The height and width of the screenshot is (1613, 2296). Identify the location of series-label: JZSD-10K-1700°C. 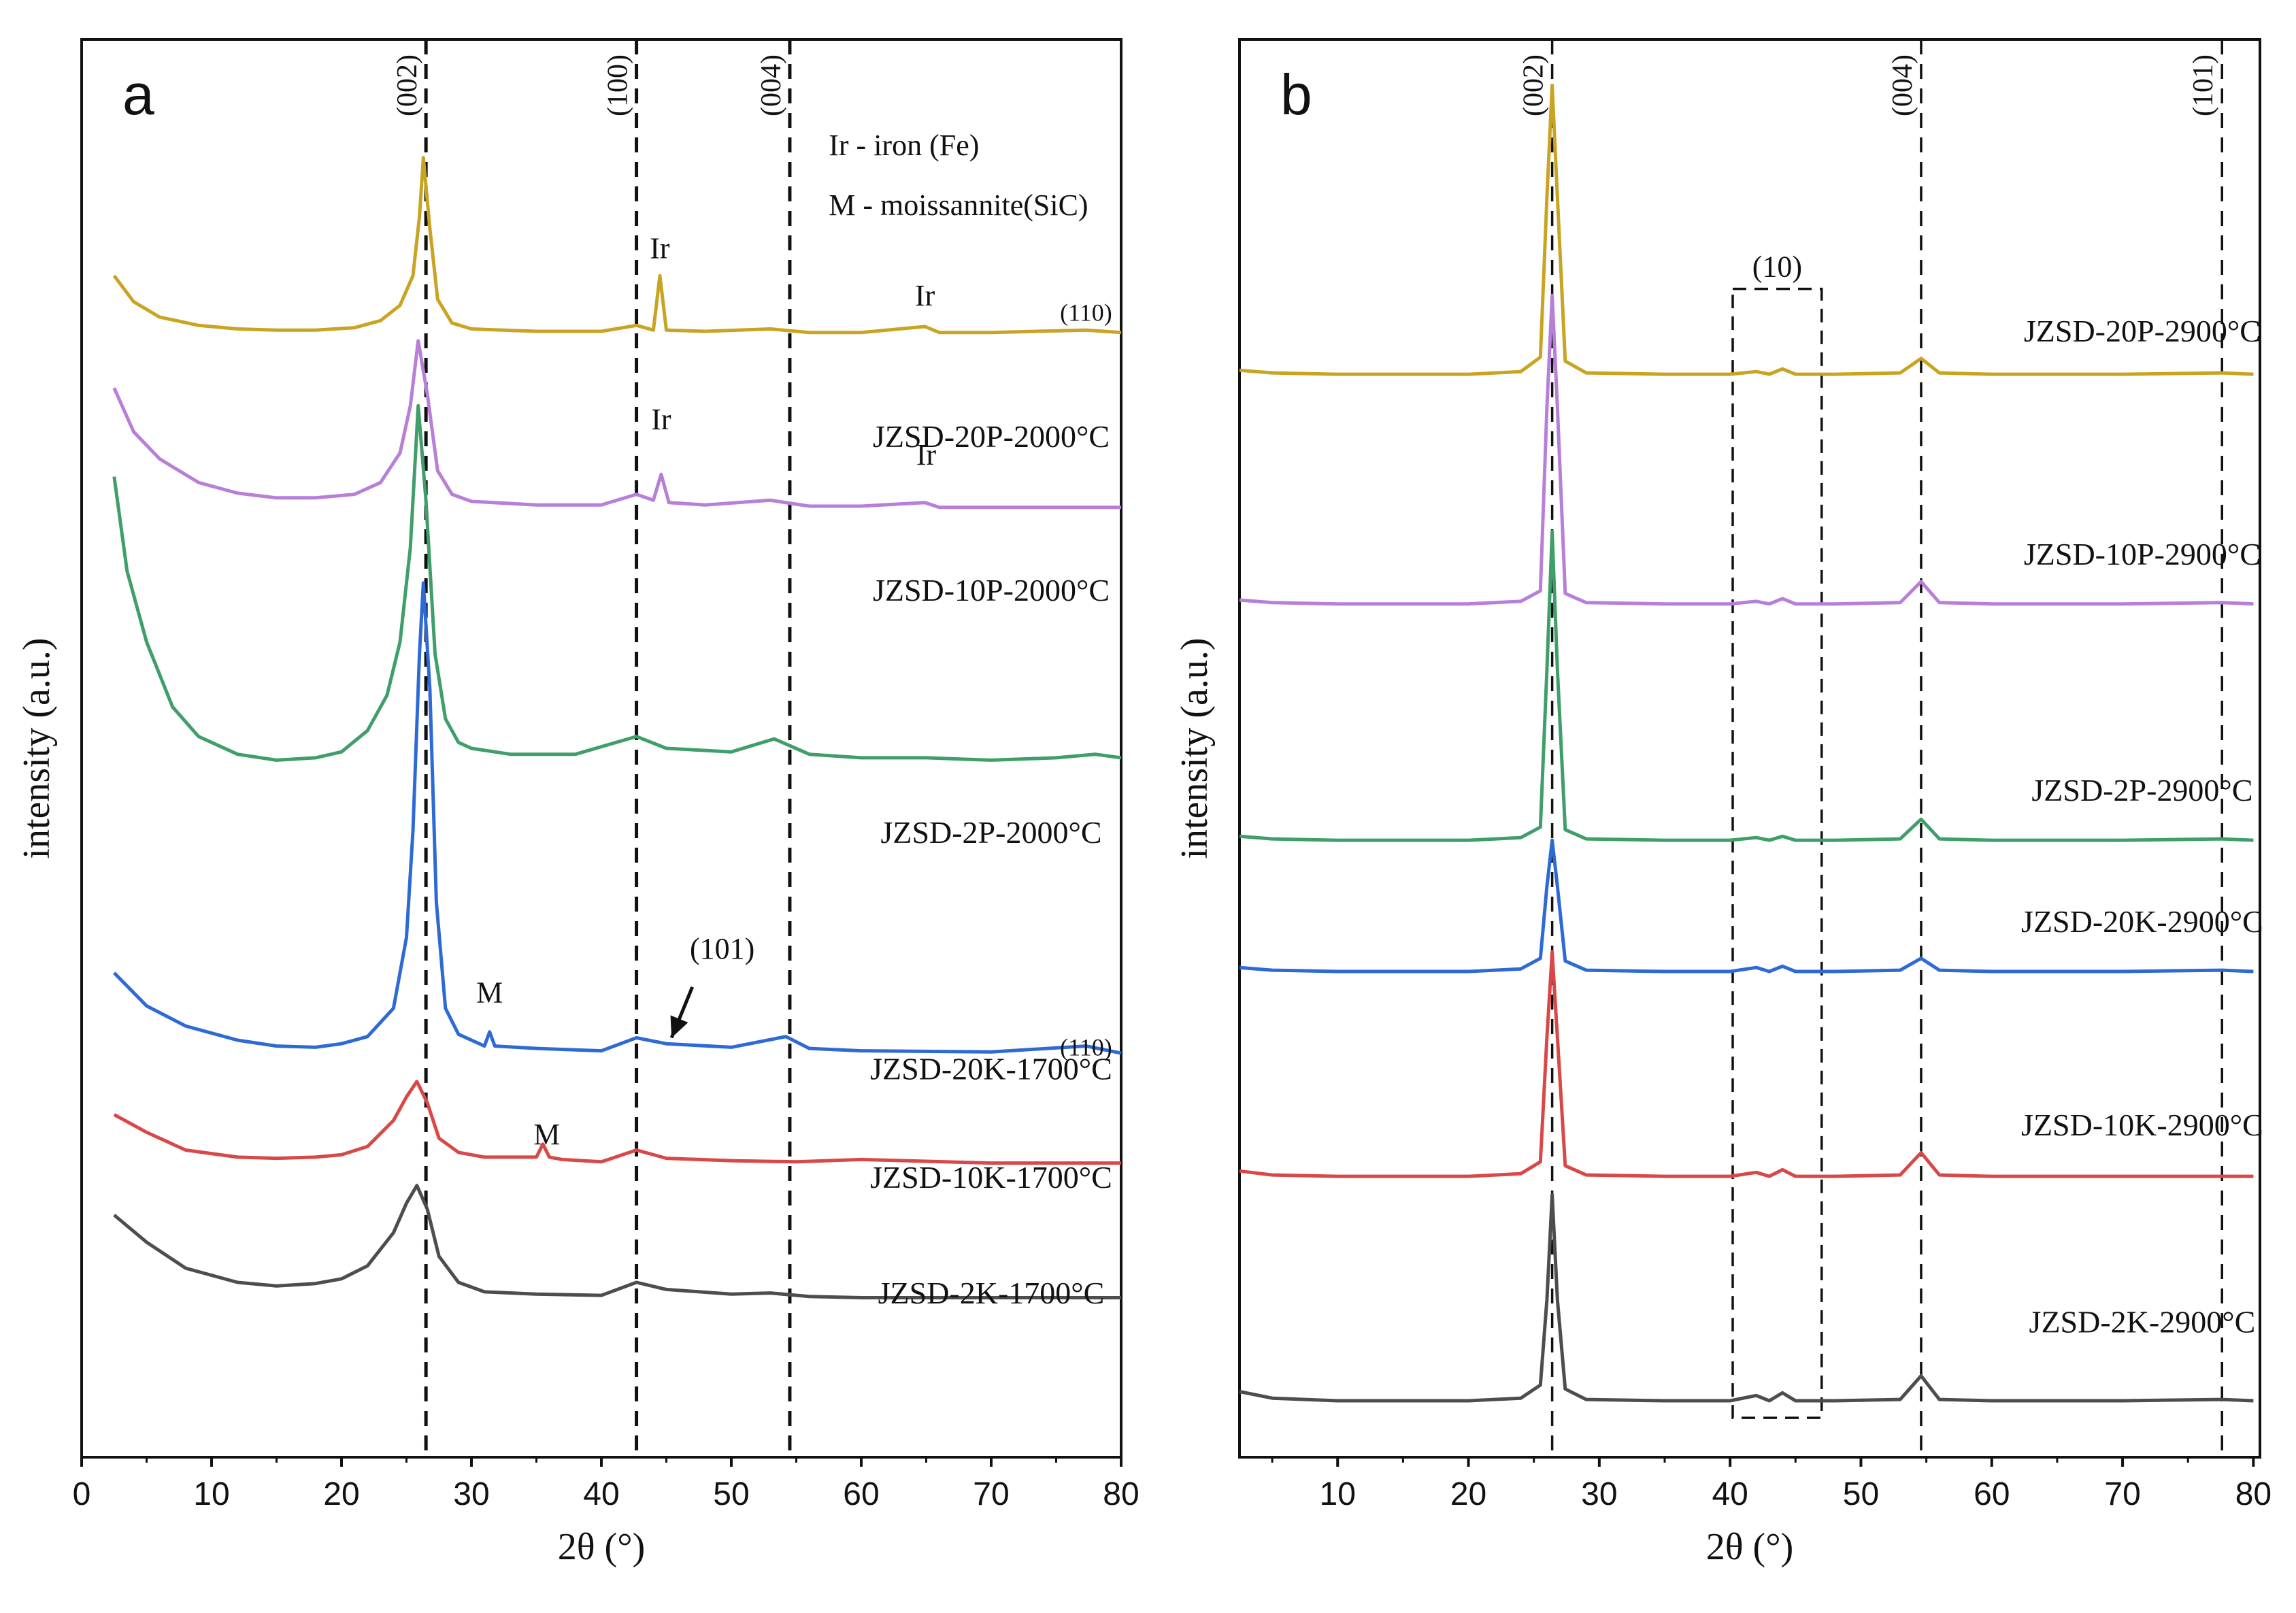
(991, 1177).